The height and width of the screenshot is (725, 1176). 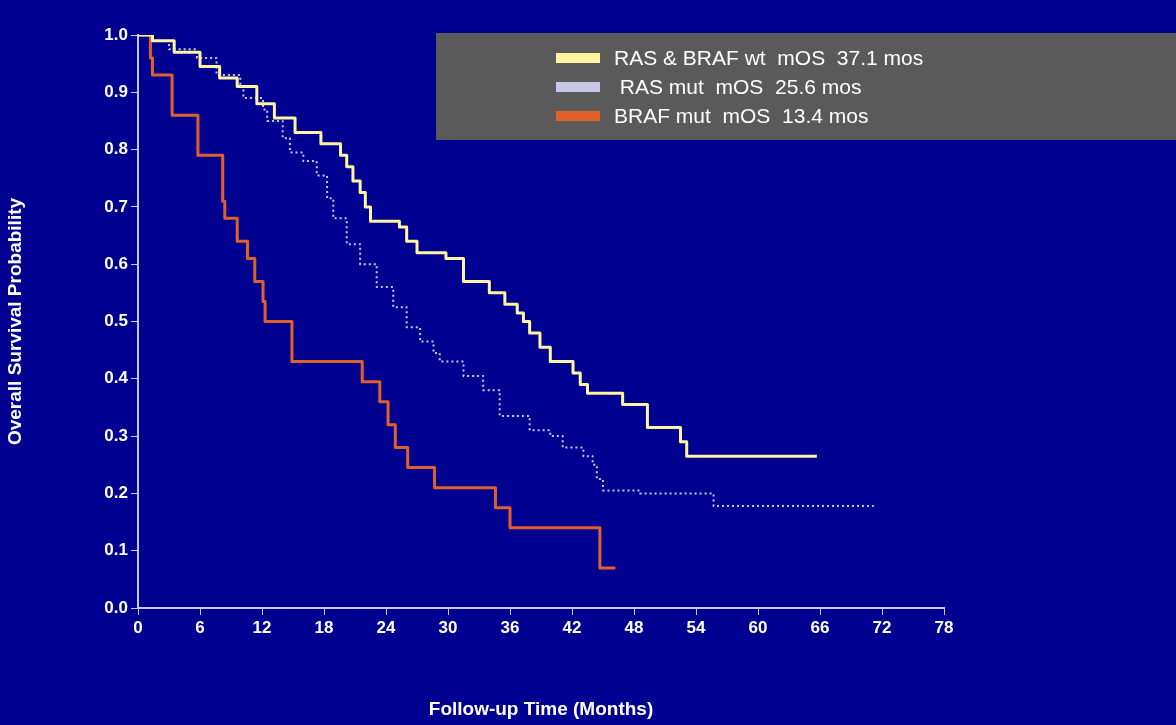 What do you see at coordinates (116, 149) in the screenshot?
I see `y-tick-label: 0.8` at bounding box center [116, 149].